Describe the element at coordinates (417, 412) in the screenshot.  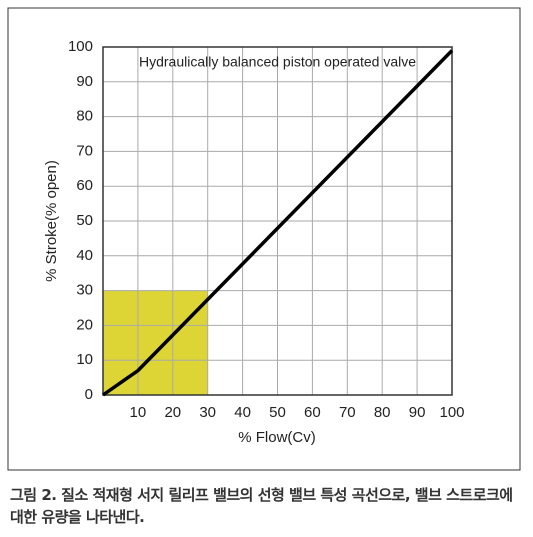
I see `x-tick-label: 90` at that location.